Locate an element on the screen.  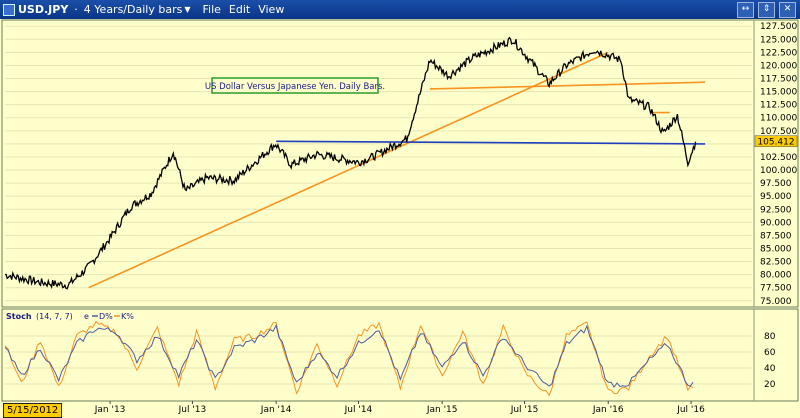
stoch-d-label: D% is located at coordinates (106, 316).